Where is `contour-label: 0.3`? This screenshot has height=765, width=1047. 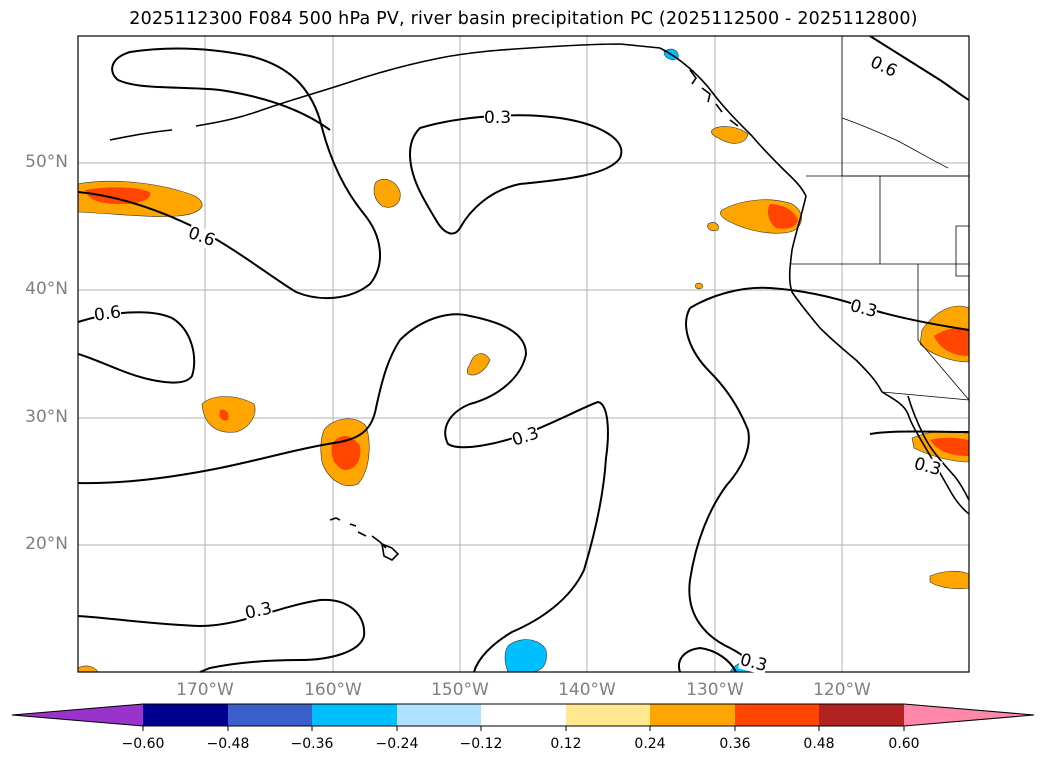
contour-label: 0.3 is located at coordinates (498, 118).